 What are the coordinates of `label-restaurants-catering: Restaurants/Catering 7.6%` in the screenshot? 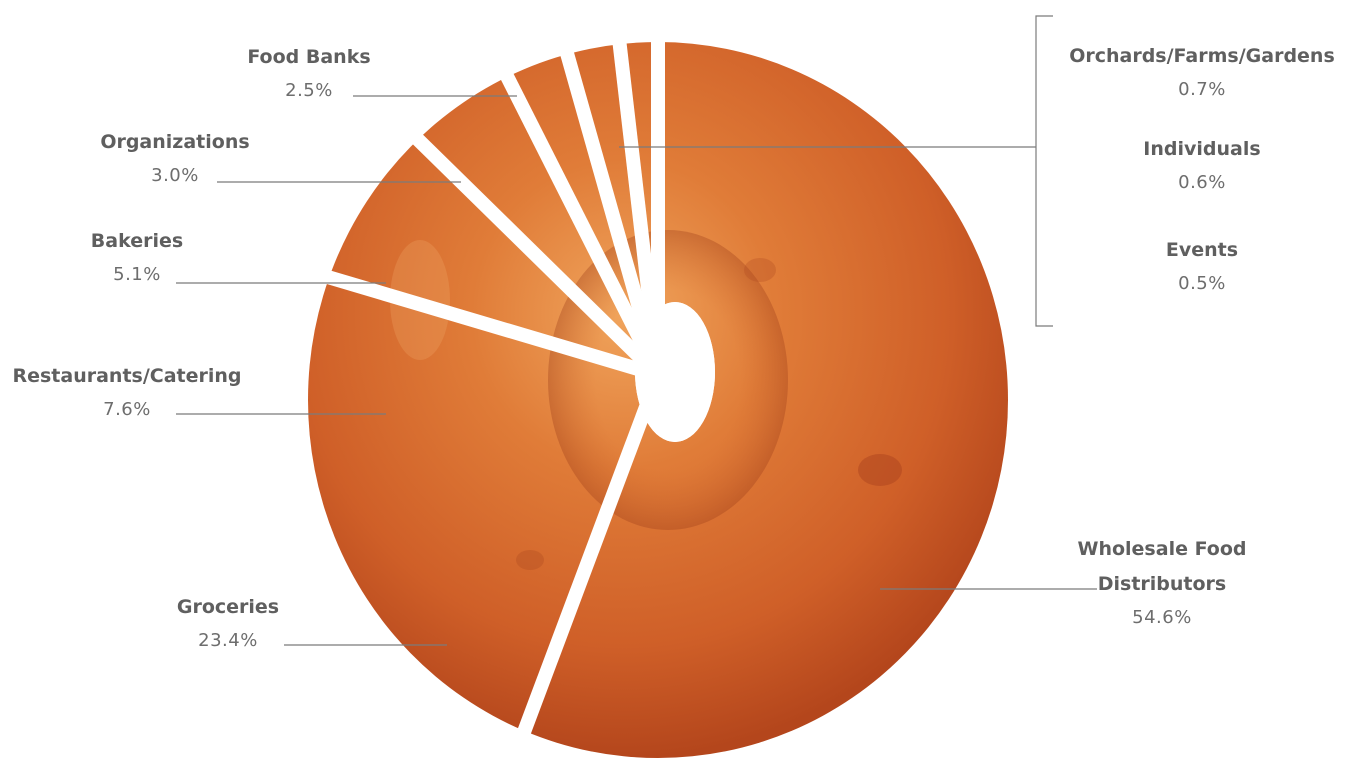 It's located at (126, 392).